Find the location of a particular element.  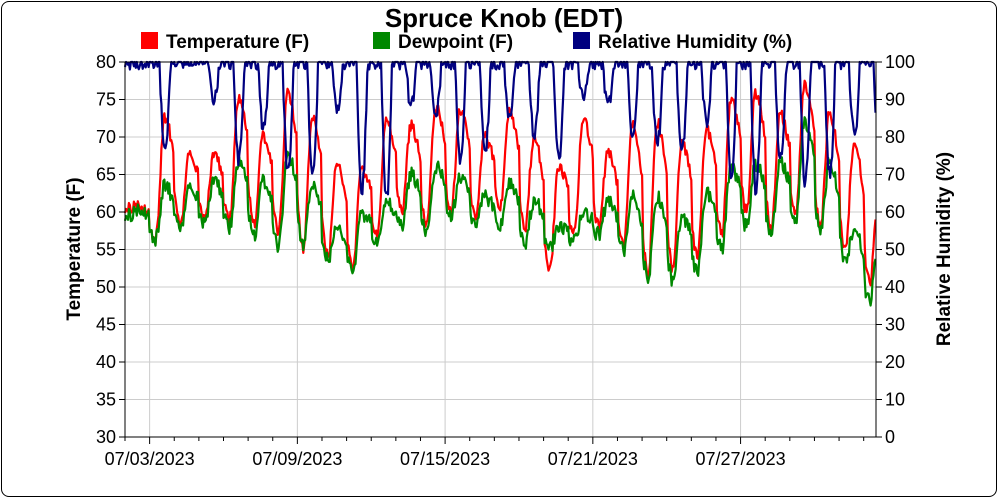

y2-tick-label: 70 is located at coordinates (895, 175).